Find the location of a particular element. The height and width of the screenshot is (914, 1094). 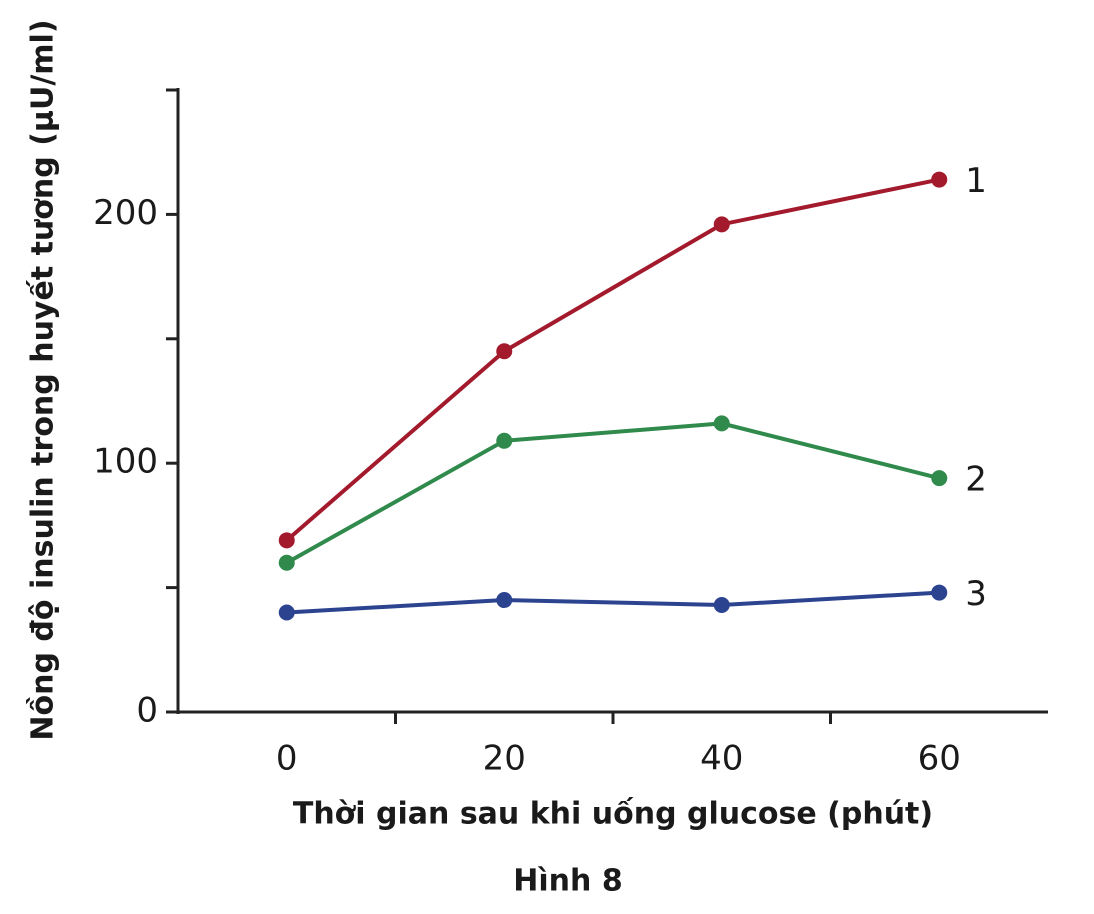

series-label: 3 is located at coordinates (976, 594).